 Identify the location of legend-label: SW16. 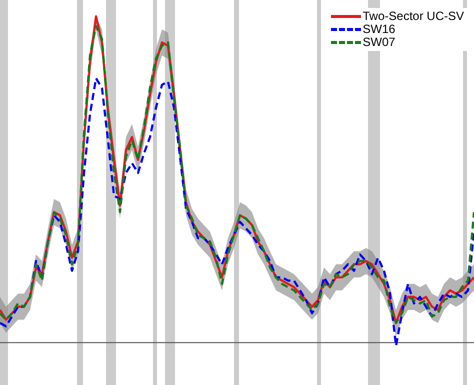
(379, 29).